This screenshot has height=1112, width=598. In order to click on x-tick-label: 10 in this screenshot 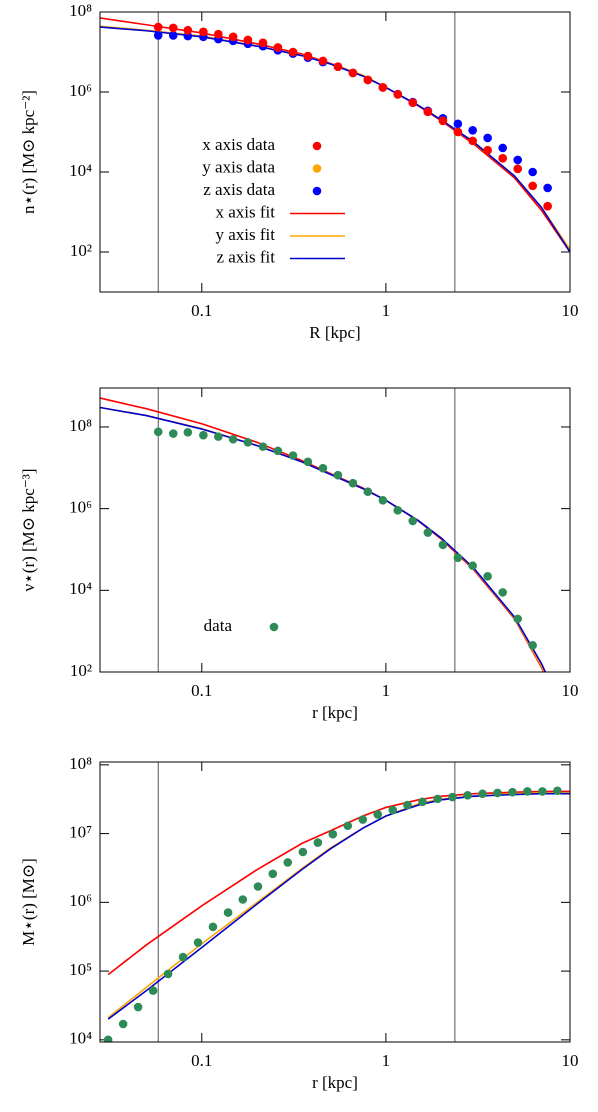, I will do `click(570, 690)`.